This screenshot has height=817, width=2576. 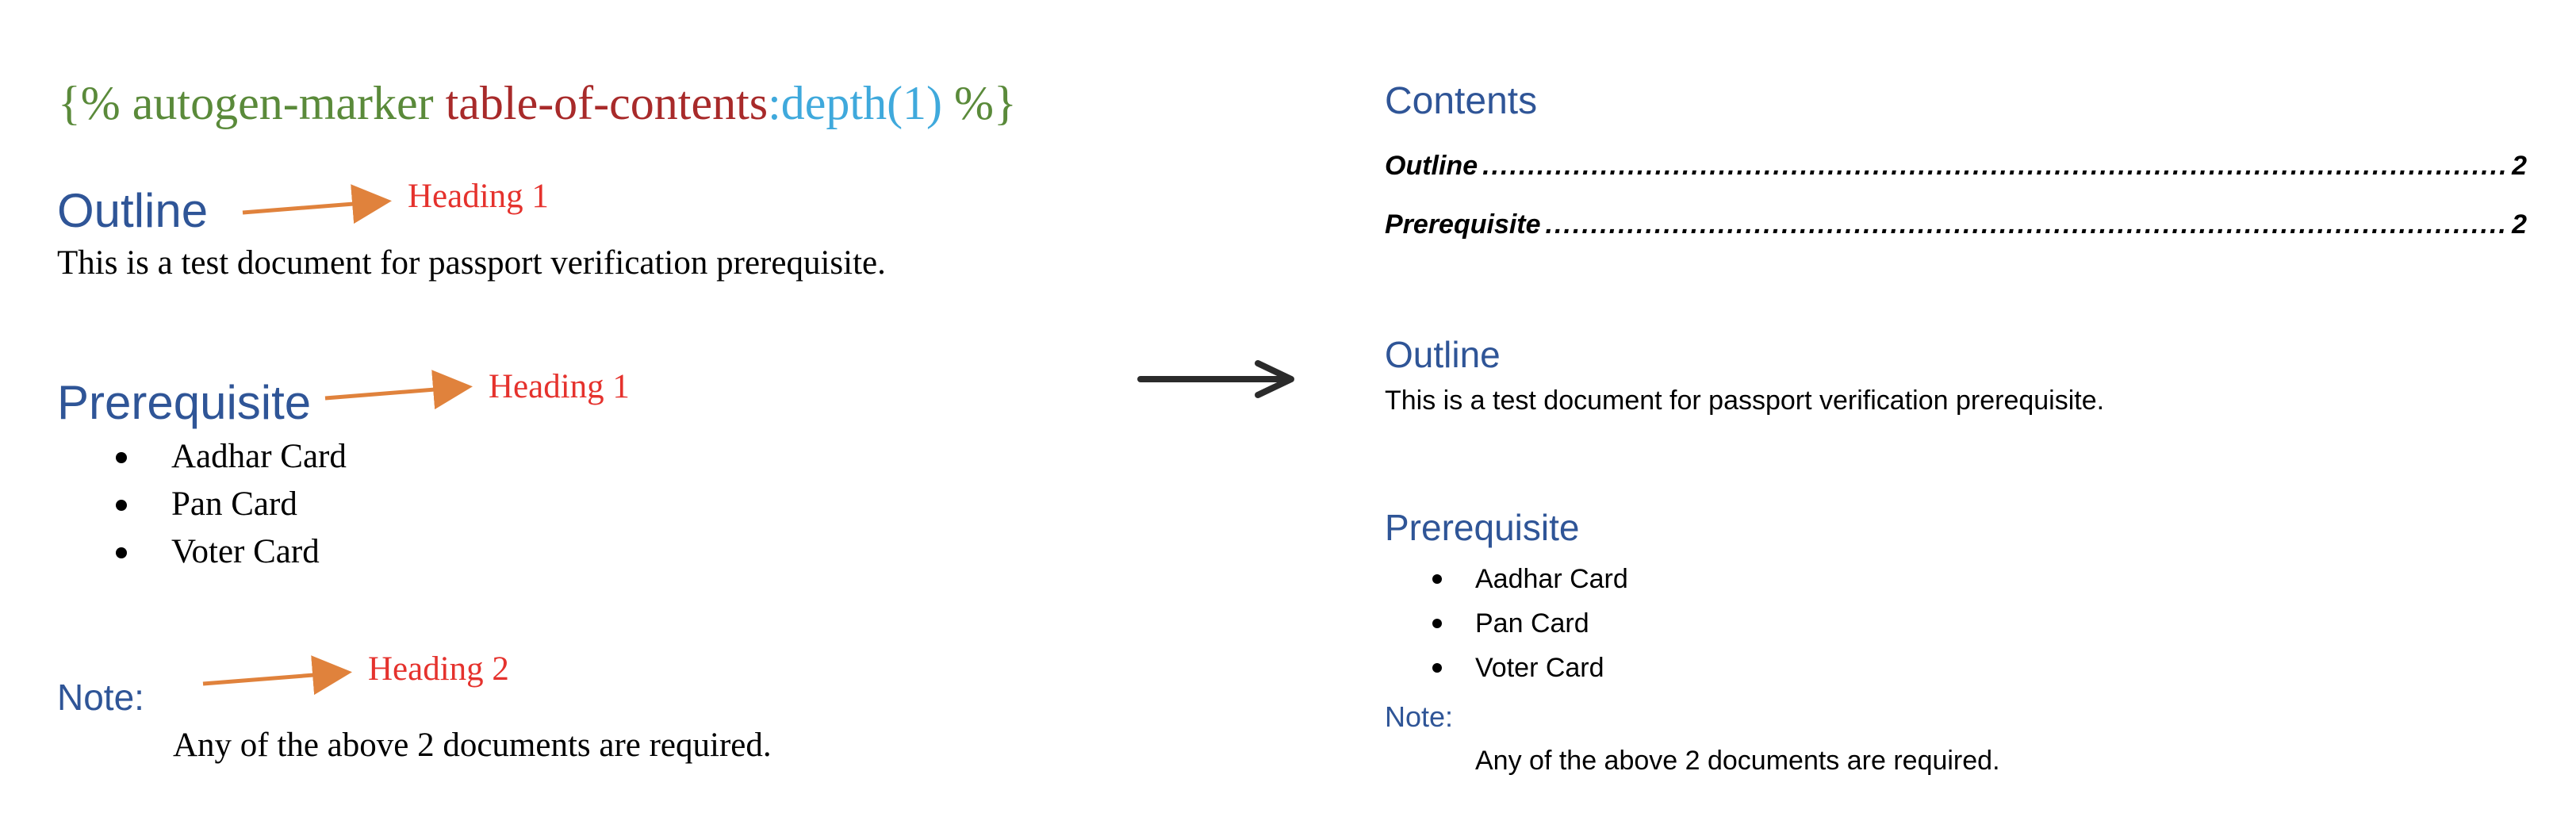 I want to click on rendered-outline-heading: Outline, so click(x=1443, y=354).